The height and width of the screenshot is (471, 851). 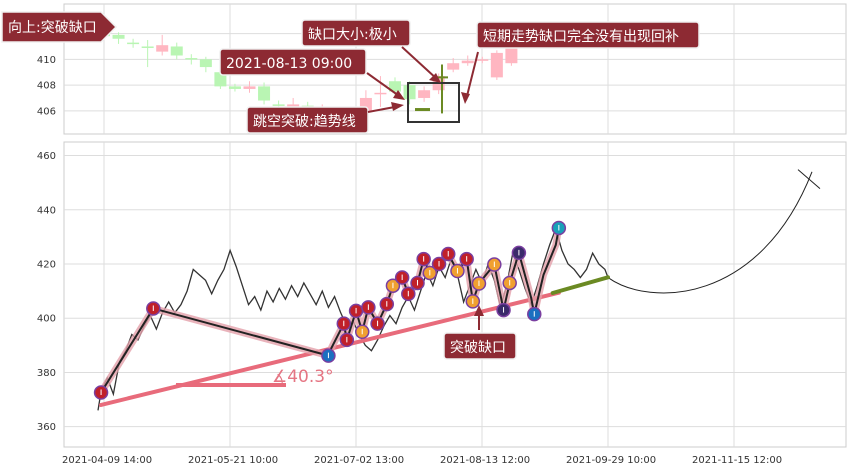 I want to click on trend-arrow-head, so click(x=397, y=106).